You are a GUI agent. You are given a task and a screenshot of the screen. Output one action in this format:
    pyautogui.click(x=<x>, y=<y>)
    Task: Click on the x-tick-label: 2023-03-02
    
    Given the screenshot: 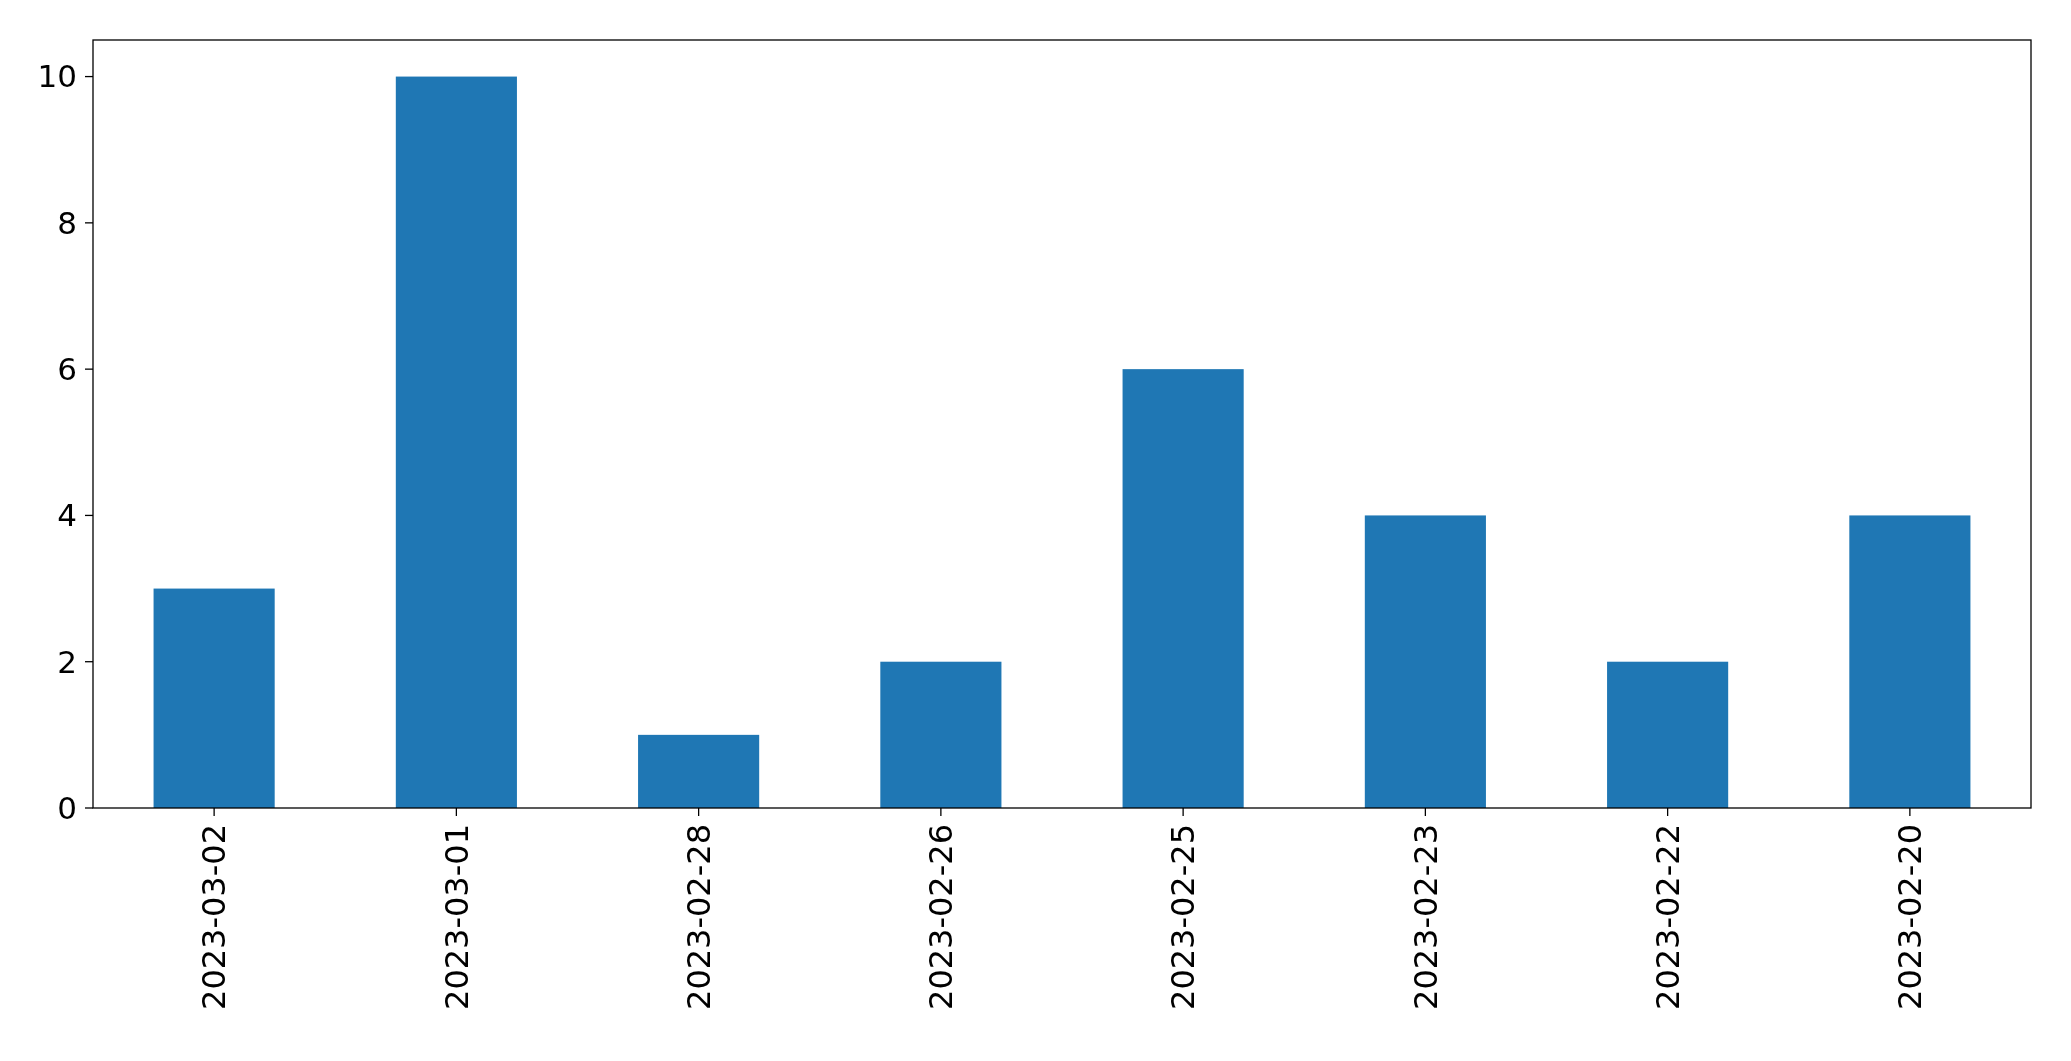 What is the action you would take?
    pyautogui.click(x=214, y=917)
    